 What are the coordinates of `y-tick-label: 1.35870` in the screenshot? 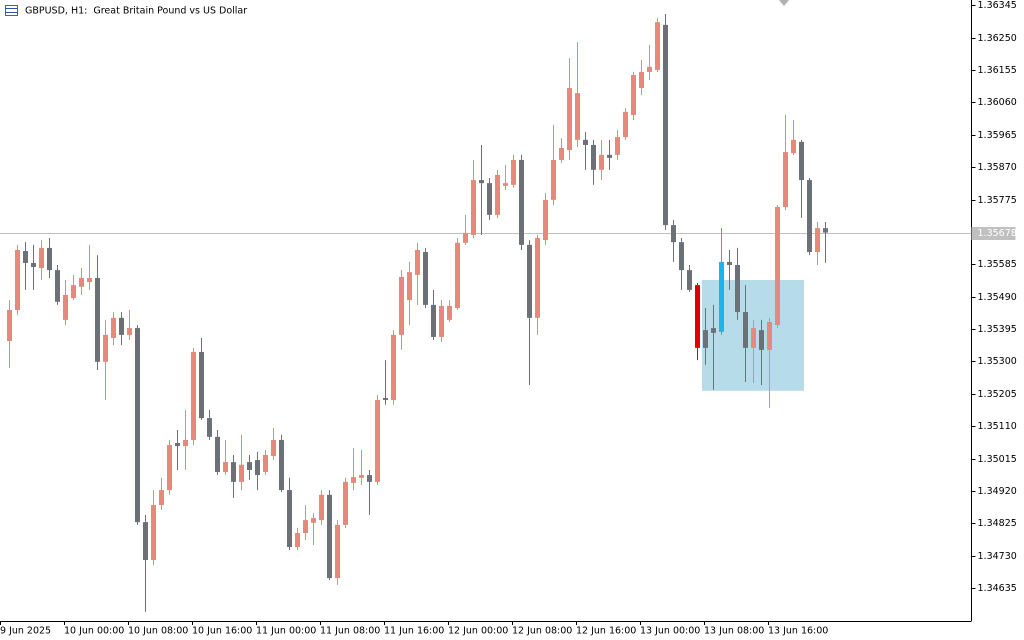 It's located at (997, 167).